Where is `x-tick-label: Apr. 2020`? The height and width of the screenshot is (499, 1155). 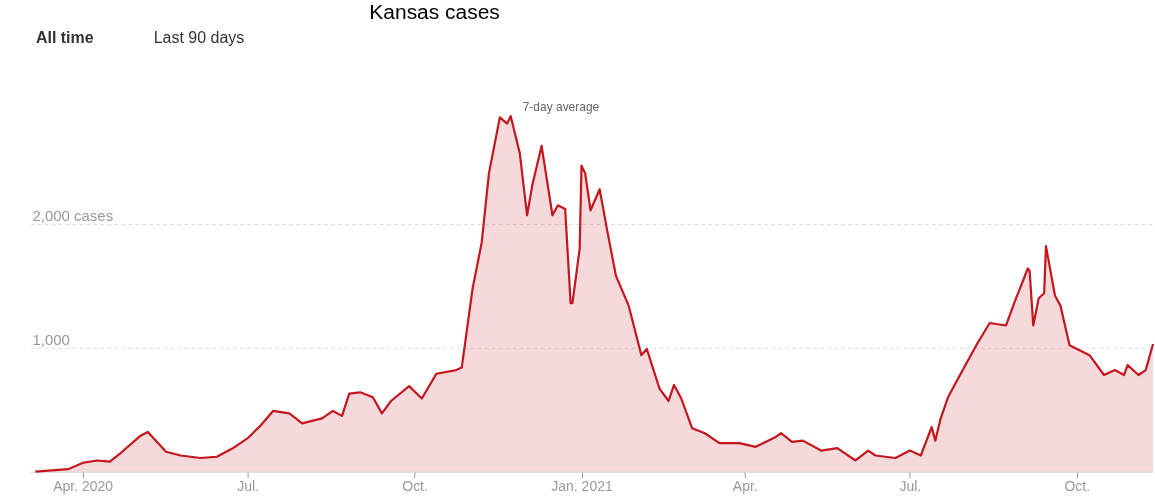
x-tick-label: Apr. 2020 is located at coordinates (83, 486).